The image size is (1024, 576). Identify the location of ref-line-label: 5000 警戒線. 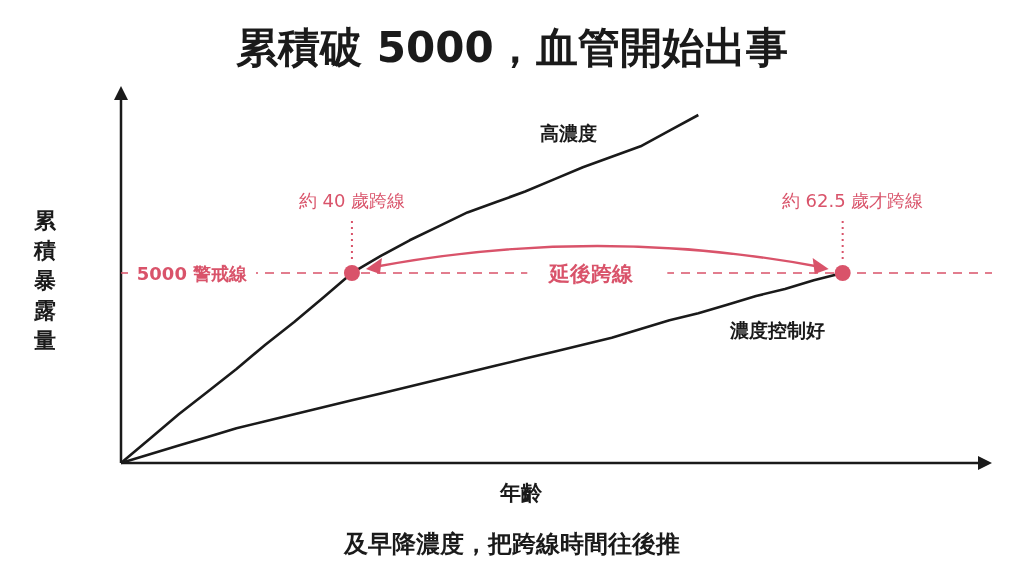
(192, 273).